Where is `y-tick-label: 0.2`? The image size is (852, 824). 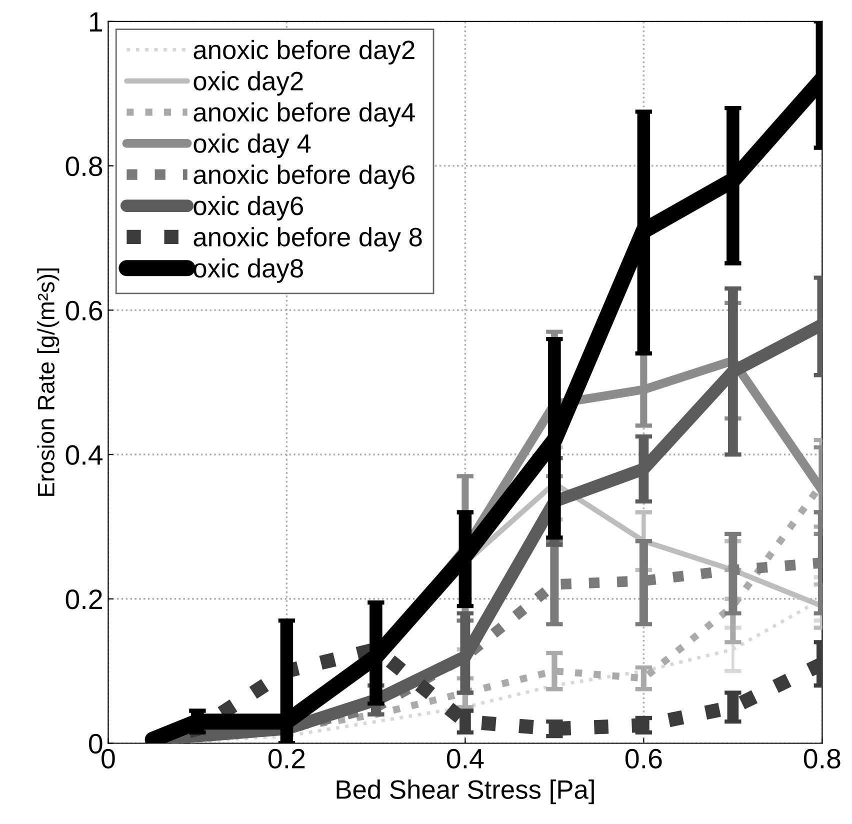 y-tick-label: 0.2 is located at coordinates (84, 600).